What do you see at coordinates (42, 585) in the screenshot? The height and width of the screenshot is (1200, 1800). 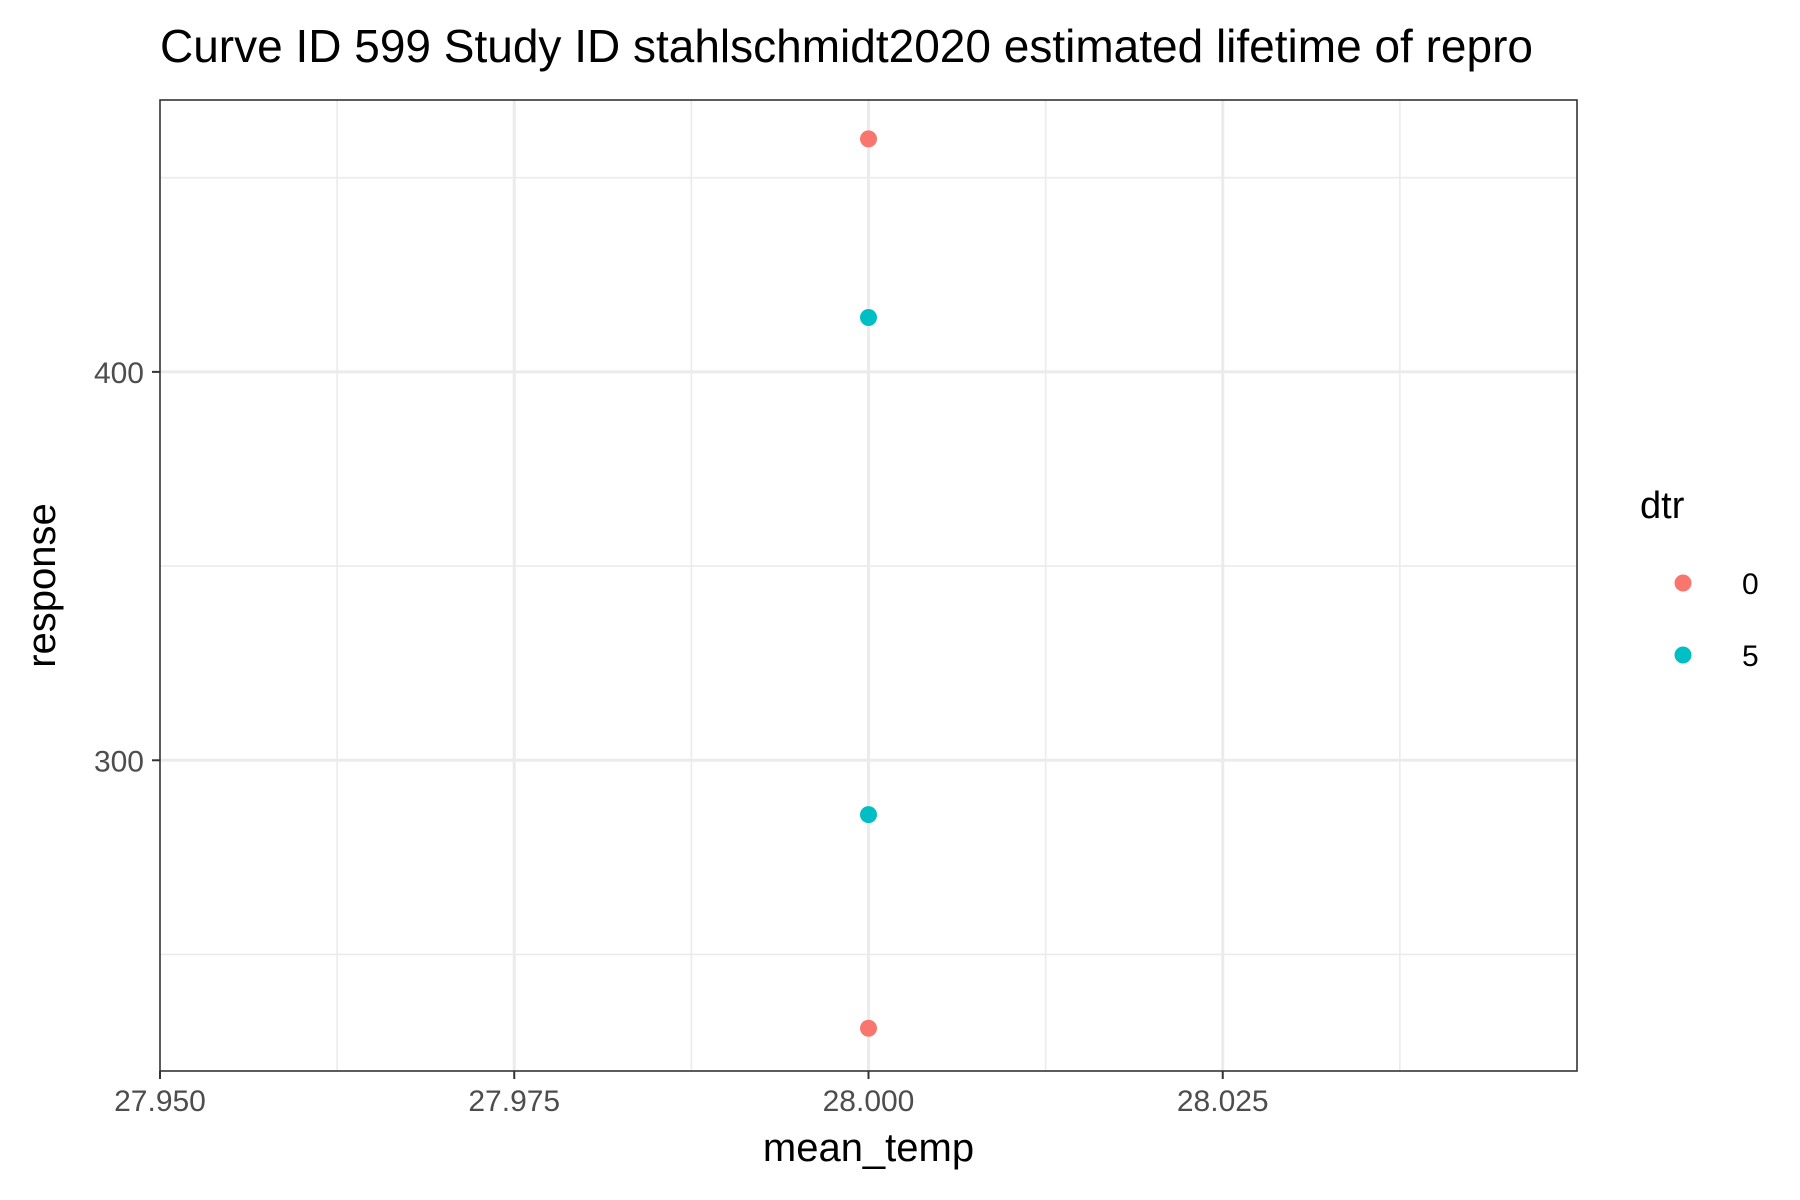 I see `y-axis-title: response` at bounding box center [42, 585].